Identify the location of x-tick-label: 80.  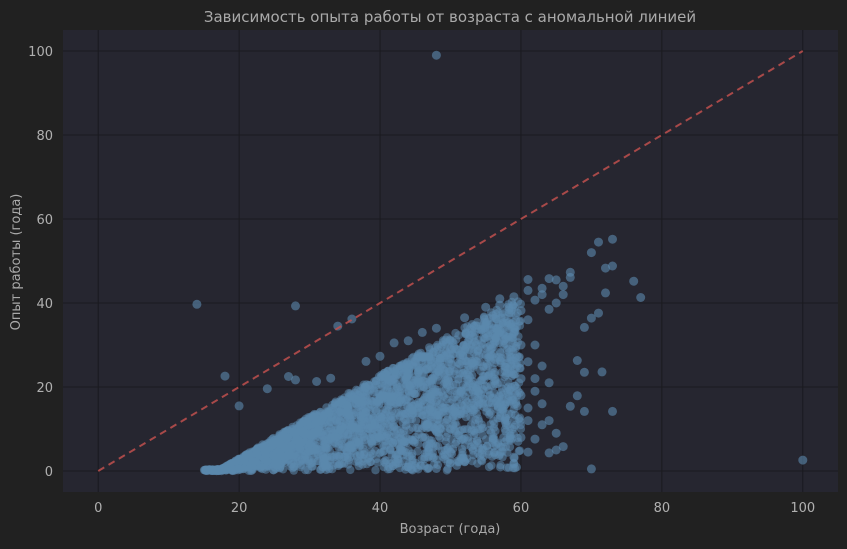
(662, 508).